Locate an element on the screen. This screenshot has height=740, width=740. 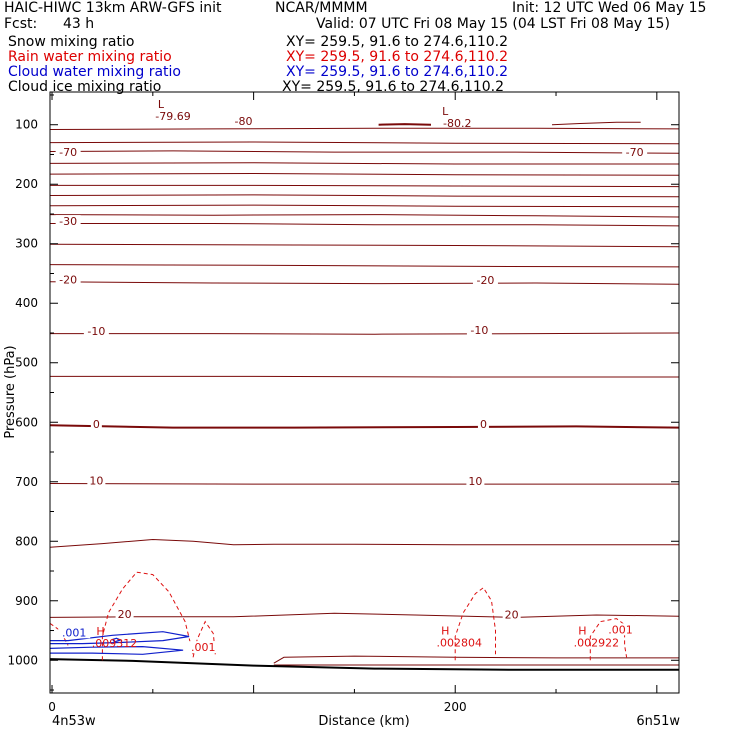
y-axis-title: Pressure (hPa) is located at coordinates (10, 391).